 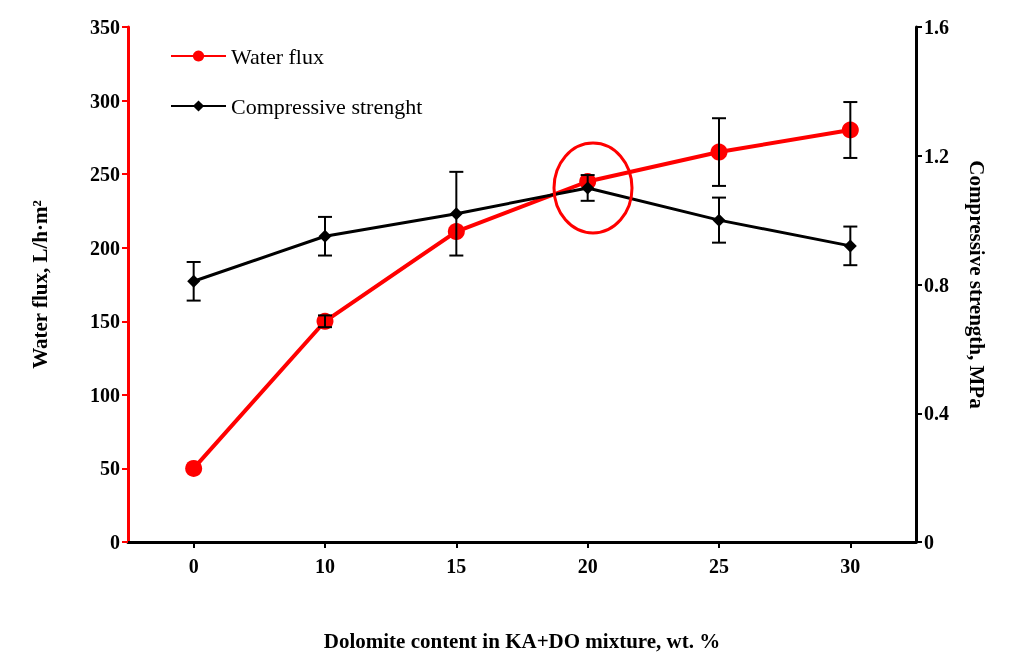 What do you see at coordinates (105, 27) in the screenshot?
I see `y-tick-label: 350` at bounding box center [105, 27].